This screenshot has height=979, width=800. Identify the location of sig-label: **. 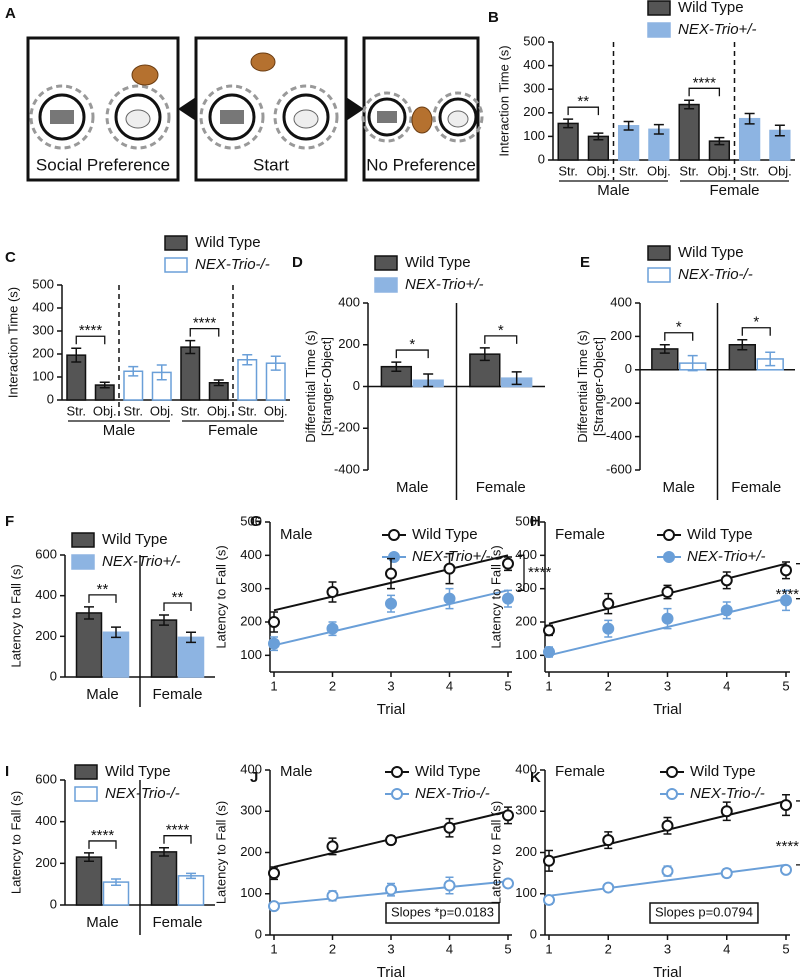
(103, 589).